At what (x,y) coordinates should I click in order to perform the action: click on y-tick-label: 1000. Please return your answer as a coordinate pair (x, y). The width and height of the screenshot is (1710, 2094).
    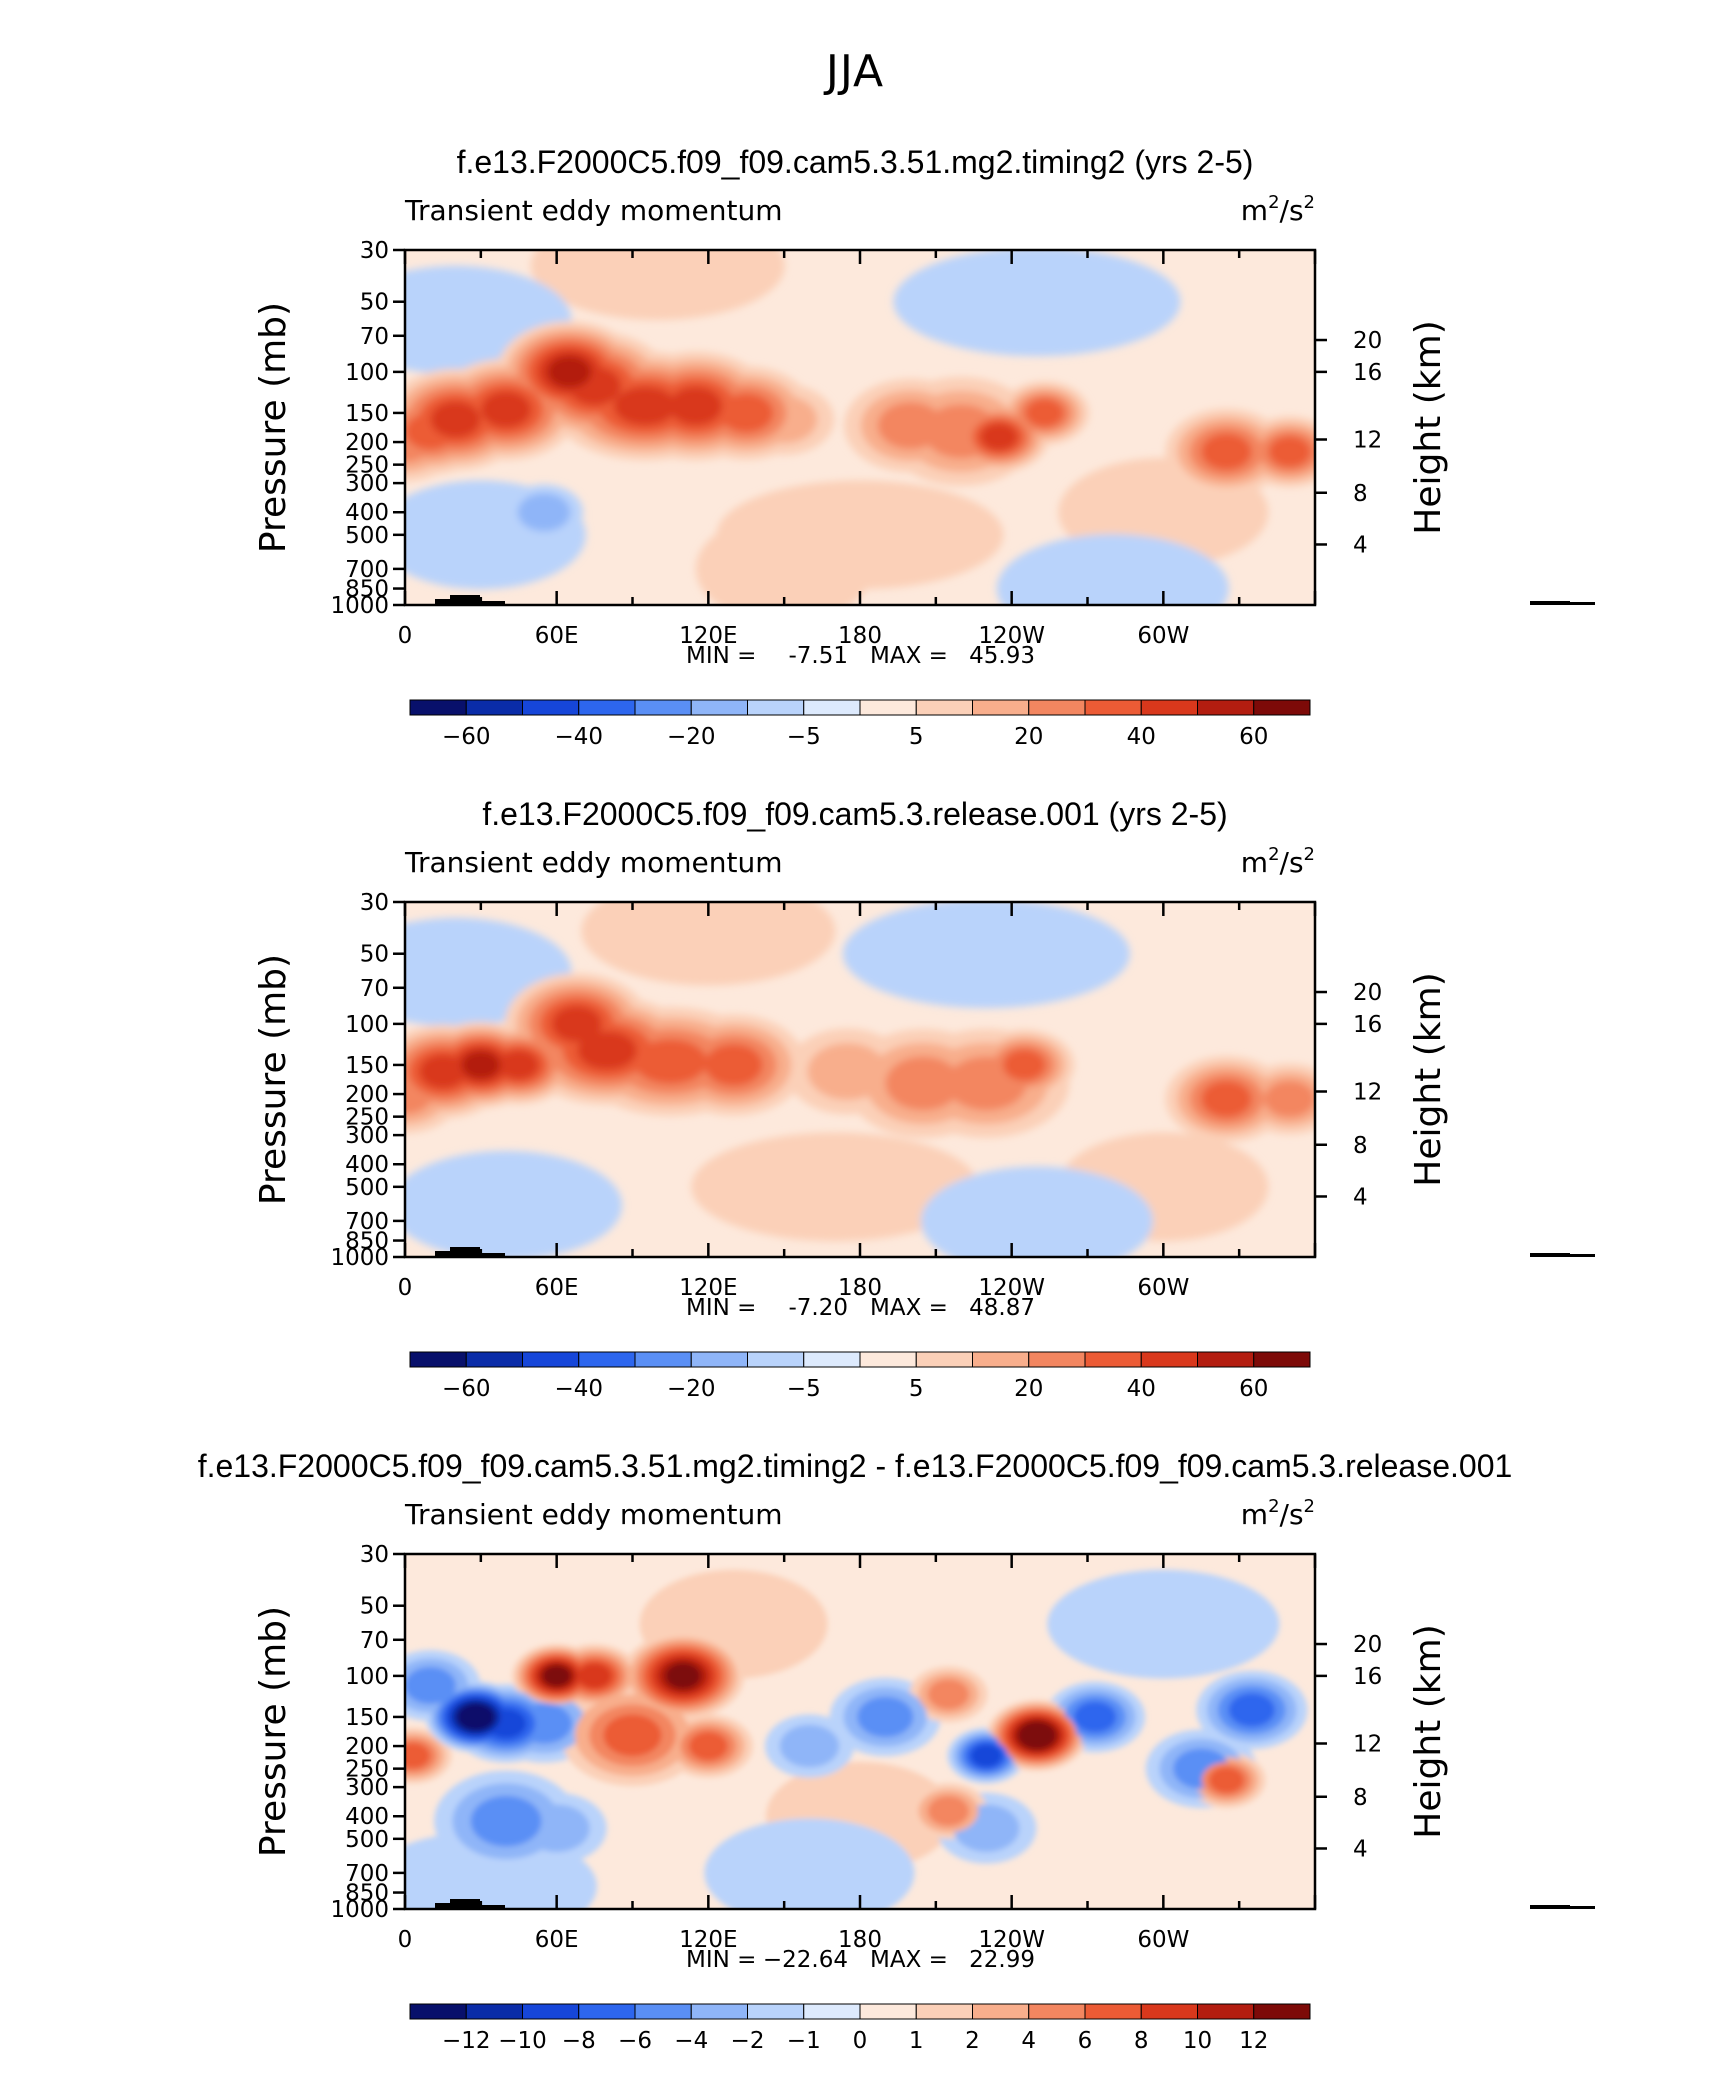
    Looking at the image, I should click on (359, 606).